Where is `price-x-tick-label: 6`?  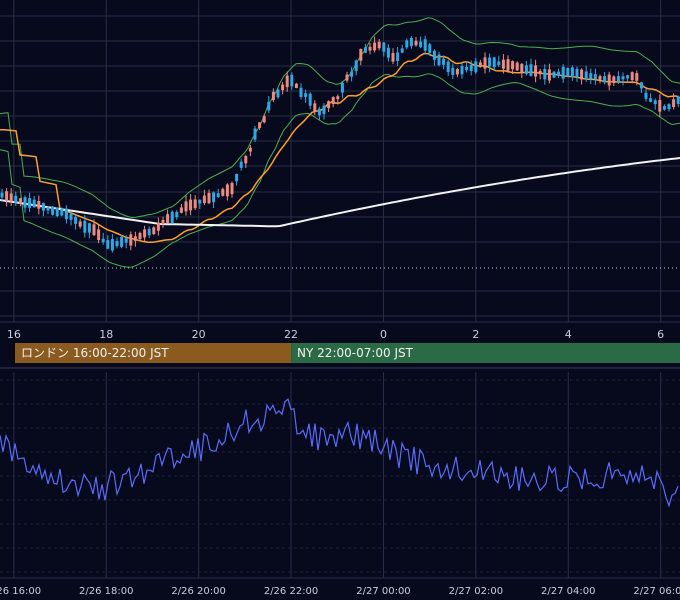 price-x-tick-label: 6 is located at coordinates (660, 334).